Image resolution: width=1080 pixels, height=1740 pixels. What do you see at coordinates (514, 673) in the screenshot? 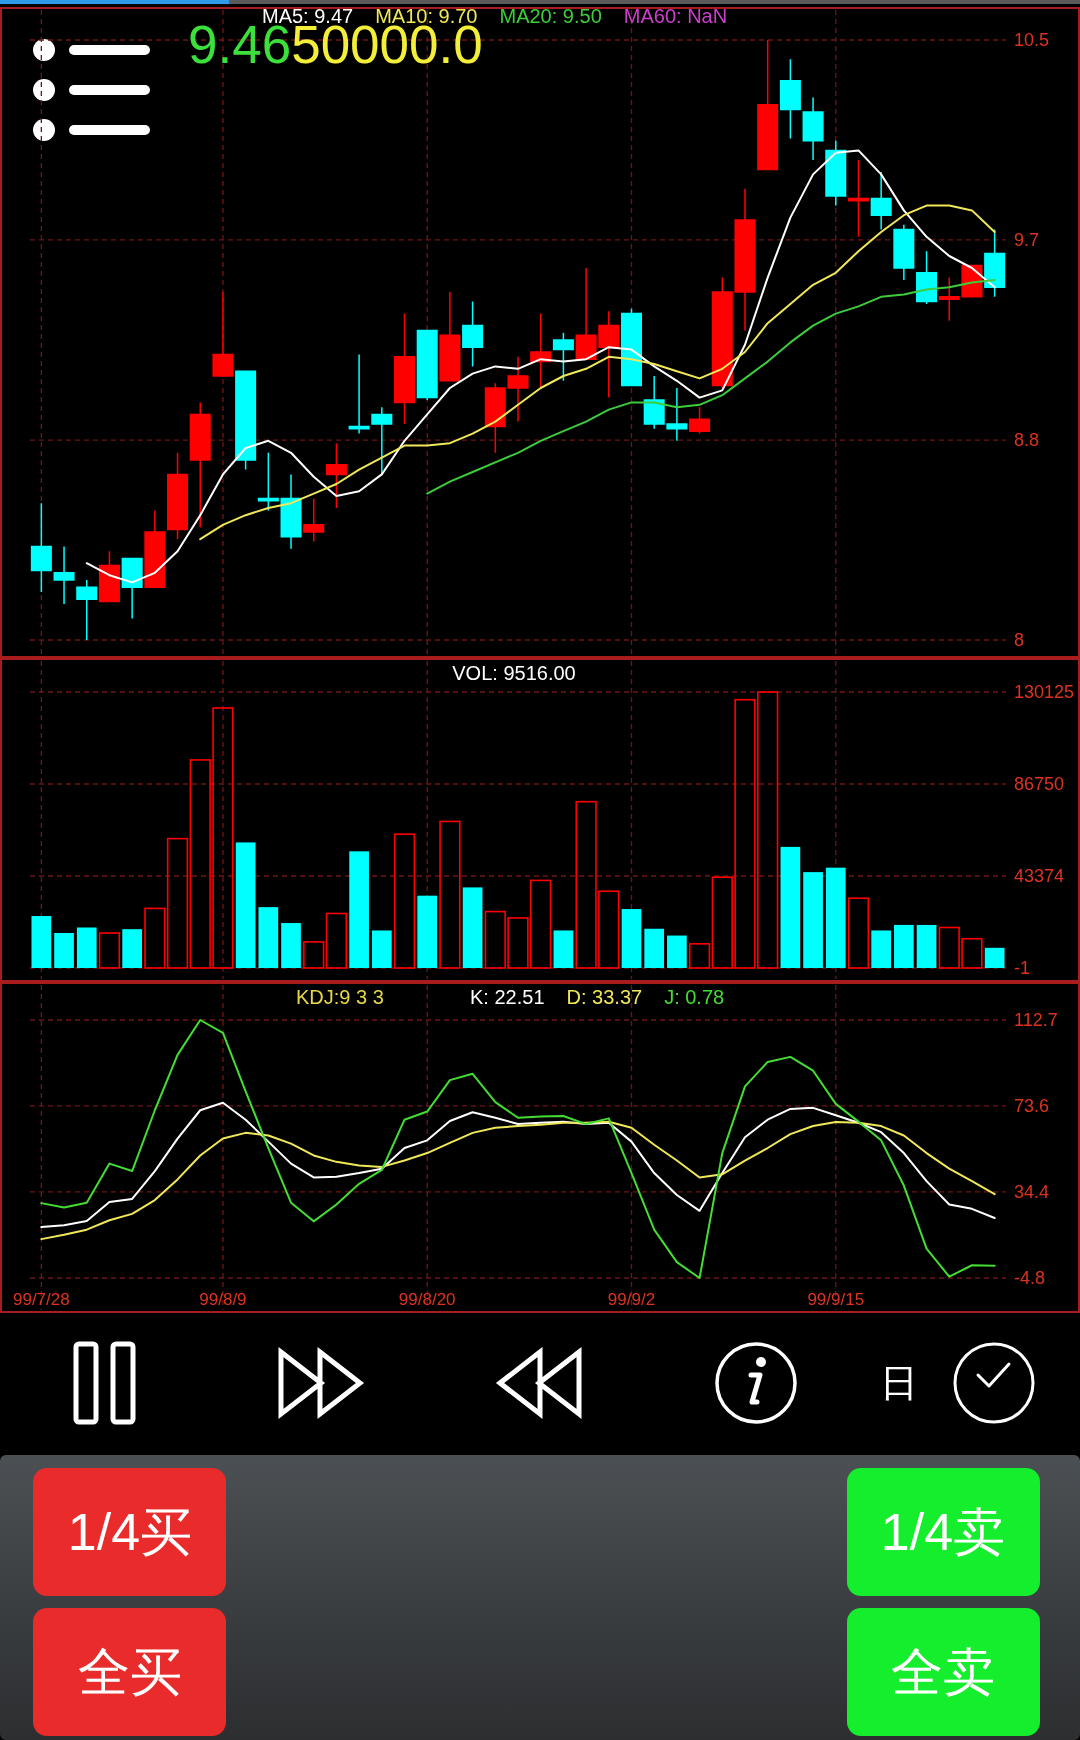
I see `chart-title: VOL: 9516.00` at bounding box center [514, 673].